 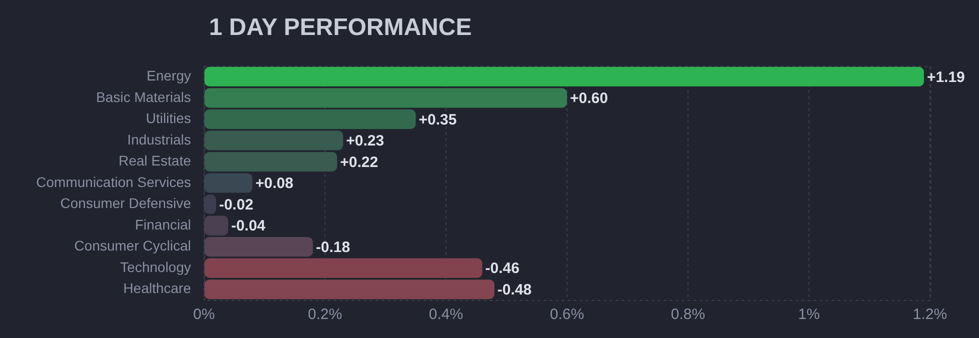 I want to click on y-tick-label: Consumer Defensive, so click(x=126, y=203).